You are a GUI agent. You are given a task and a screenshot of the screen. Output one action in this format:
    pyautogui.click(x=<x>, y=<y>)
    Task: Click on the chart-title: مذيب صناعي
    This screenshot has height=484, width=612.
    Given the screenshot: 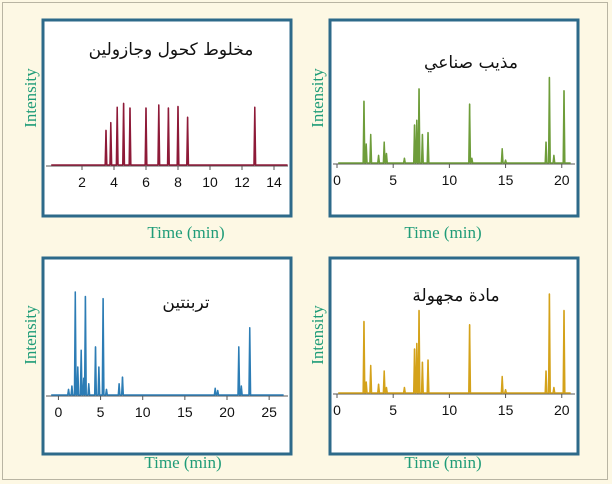 What is the action you would take?
    pyautogui.click(x=471, y=63)
    